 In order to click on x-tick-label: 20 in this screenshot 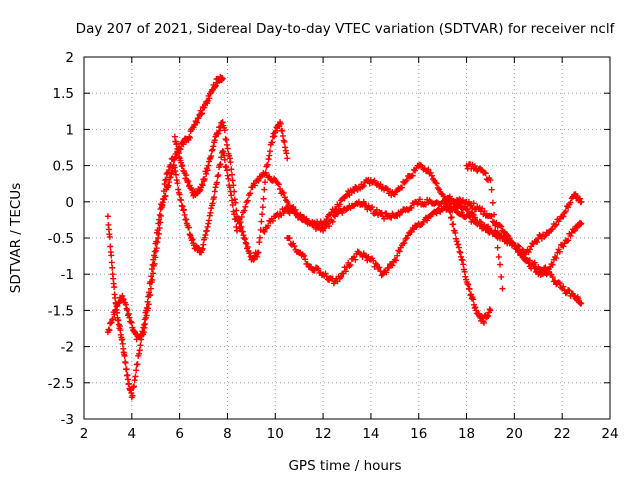, I will do `click(514, 434)`.